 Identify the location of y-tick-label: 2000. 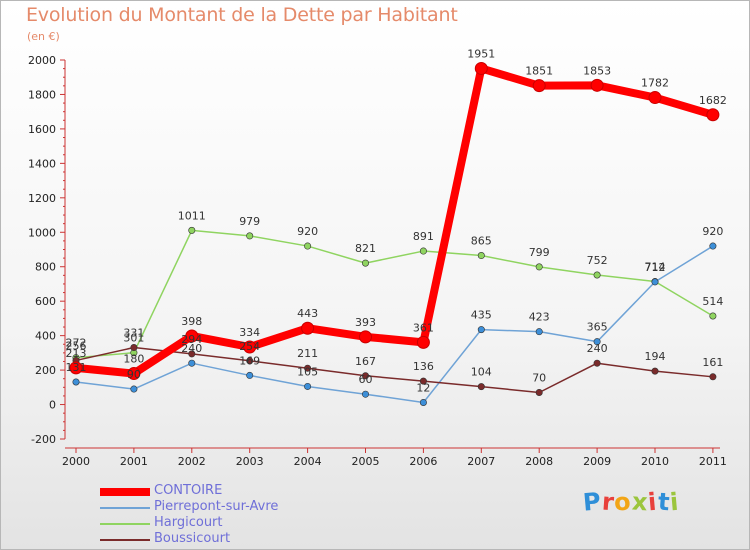
(42, 60).